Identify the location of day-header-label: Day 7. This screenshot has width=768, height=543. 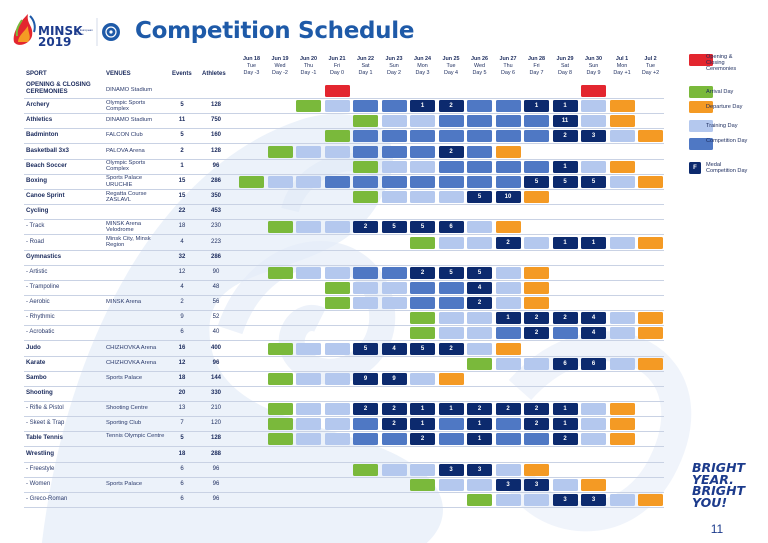
(536, 73).